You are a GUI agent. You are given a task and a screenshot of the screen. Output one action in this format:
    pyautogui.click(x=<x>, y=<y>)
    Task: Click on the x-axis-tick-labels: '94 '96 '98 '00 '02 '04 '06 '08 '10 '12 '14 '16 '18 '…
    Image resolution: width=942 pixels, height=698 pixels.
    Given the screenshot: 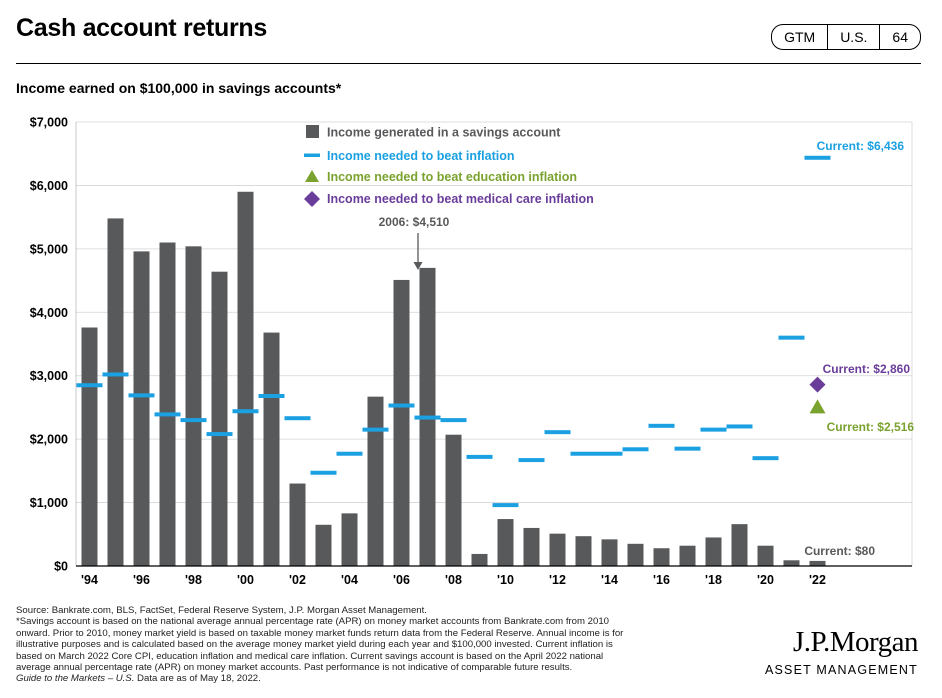 What is the action you would take?
    pyautogui.click(x=453, y=580)
    